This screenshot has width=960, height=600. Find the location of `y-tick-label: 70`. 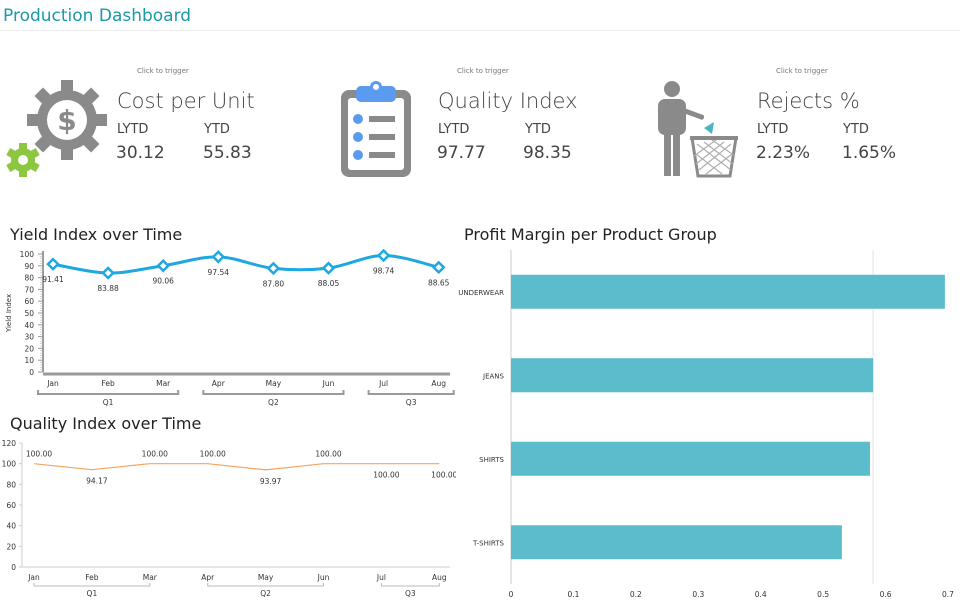

y-tick-label: 70 is located at coordinates (29, 289).